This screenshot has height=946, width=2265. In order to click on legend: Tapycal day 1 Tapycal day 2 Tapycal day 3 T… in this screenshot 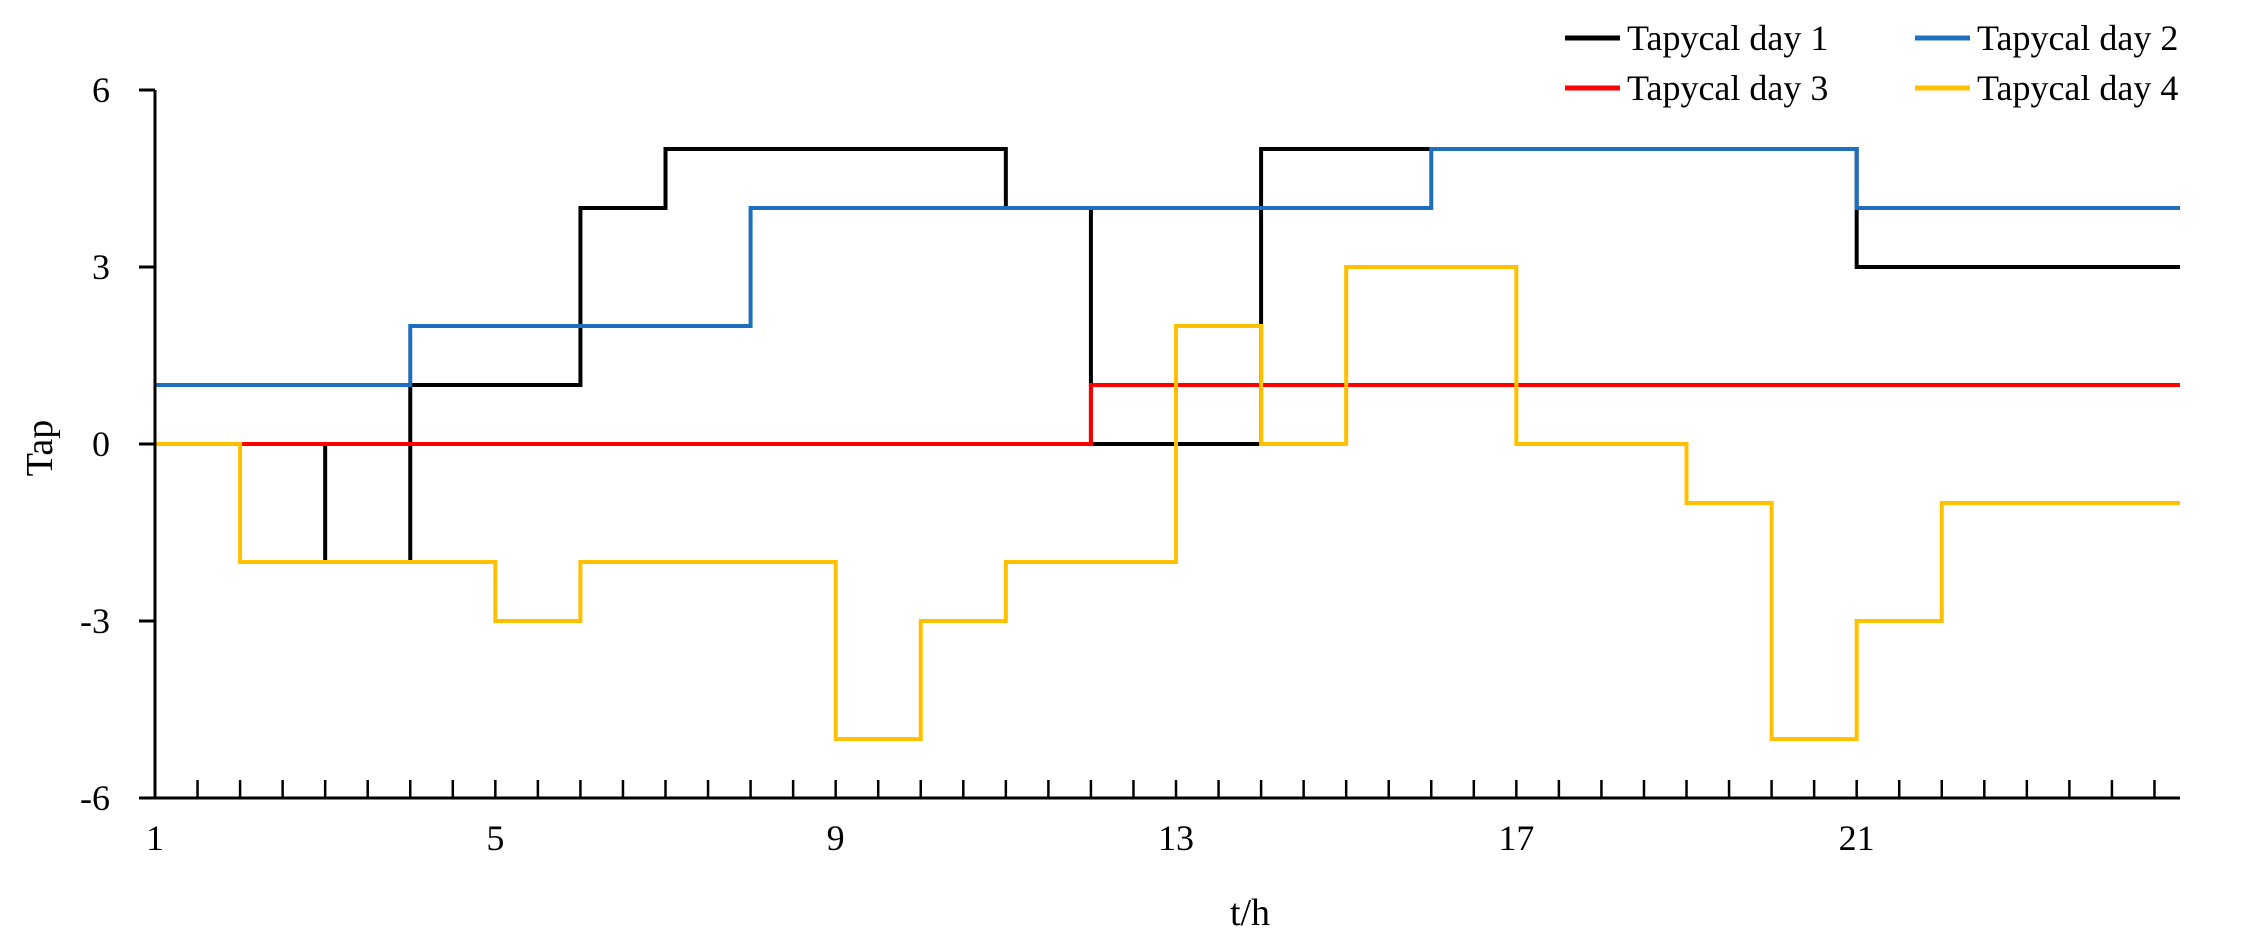, I will do `click(1871, 63)`.